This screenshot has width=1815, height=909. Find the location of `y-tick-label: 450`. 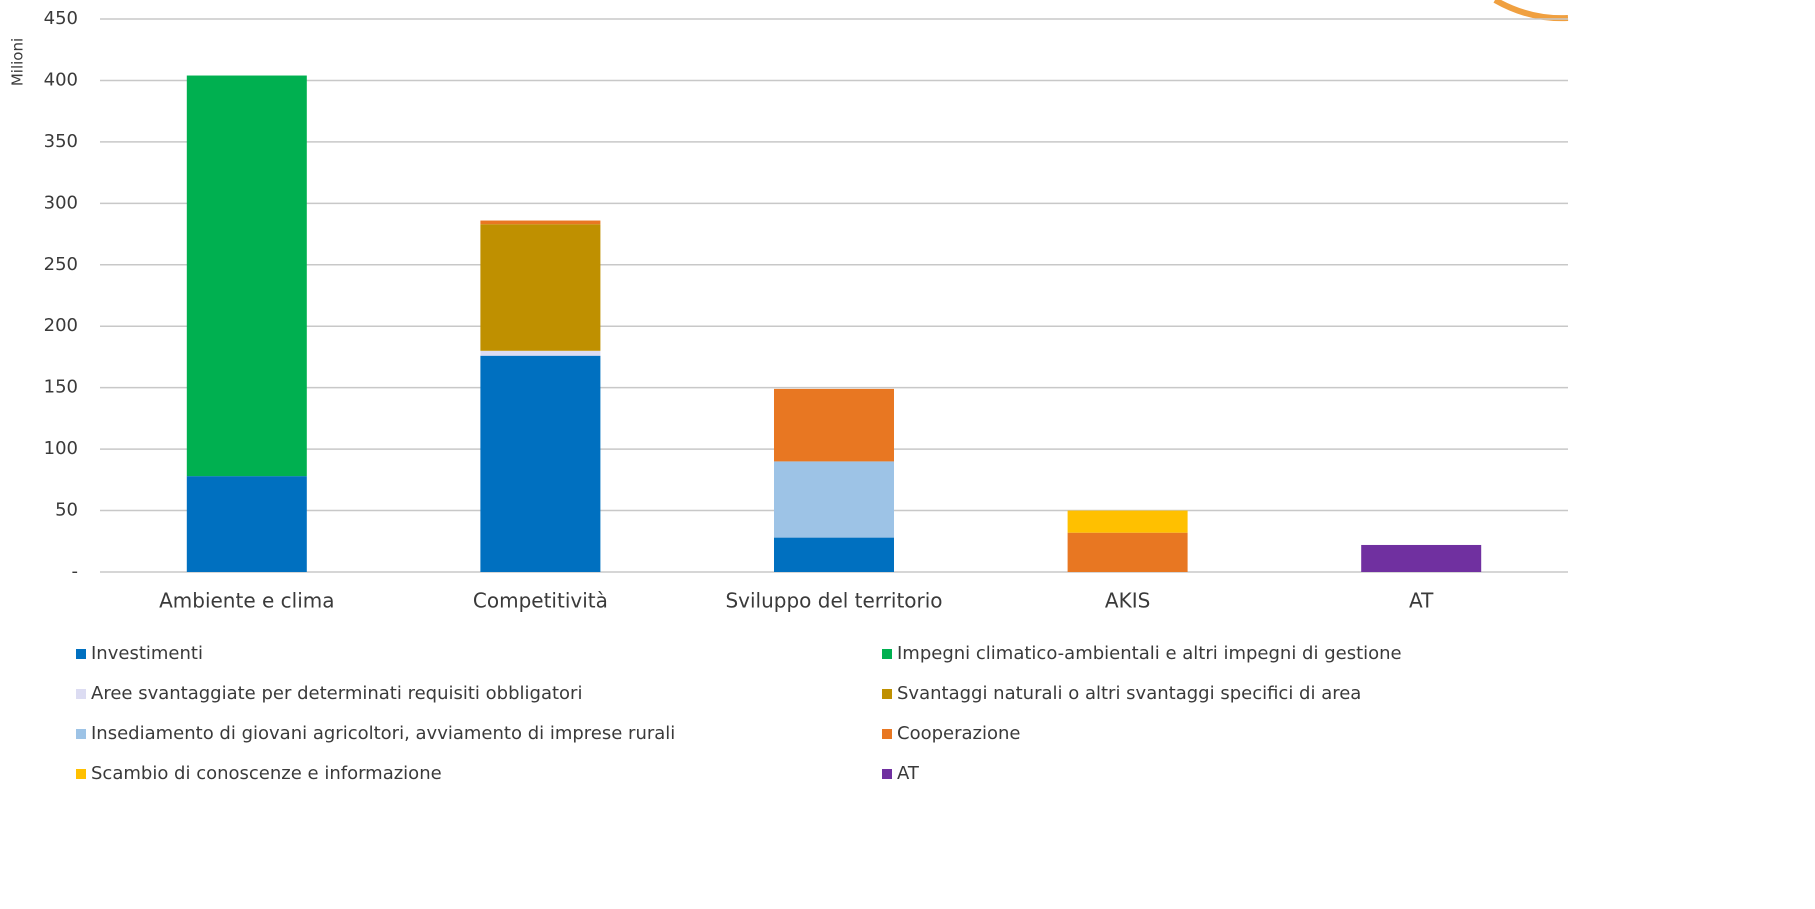

y-tick-label: 450 is located at coordinates (61, 18).